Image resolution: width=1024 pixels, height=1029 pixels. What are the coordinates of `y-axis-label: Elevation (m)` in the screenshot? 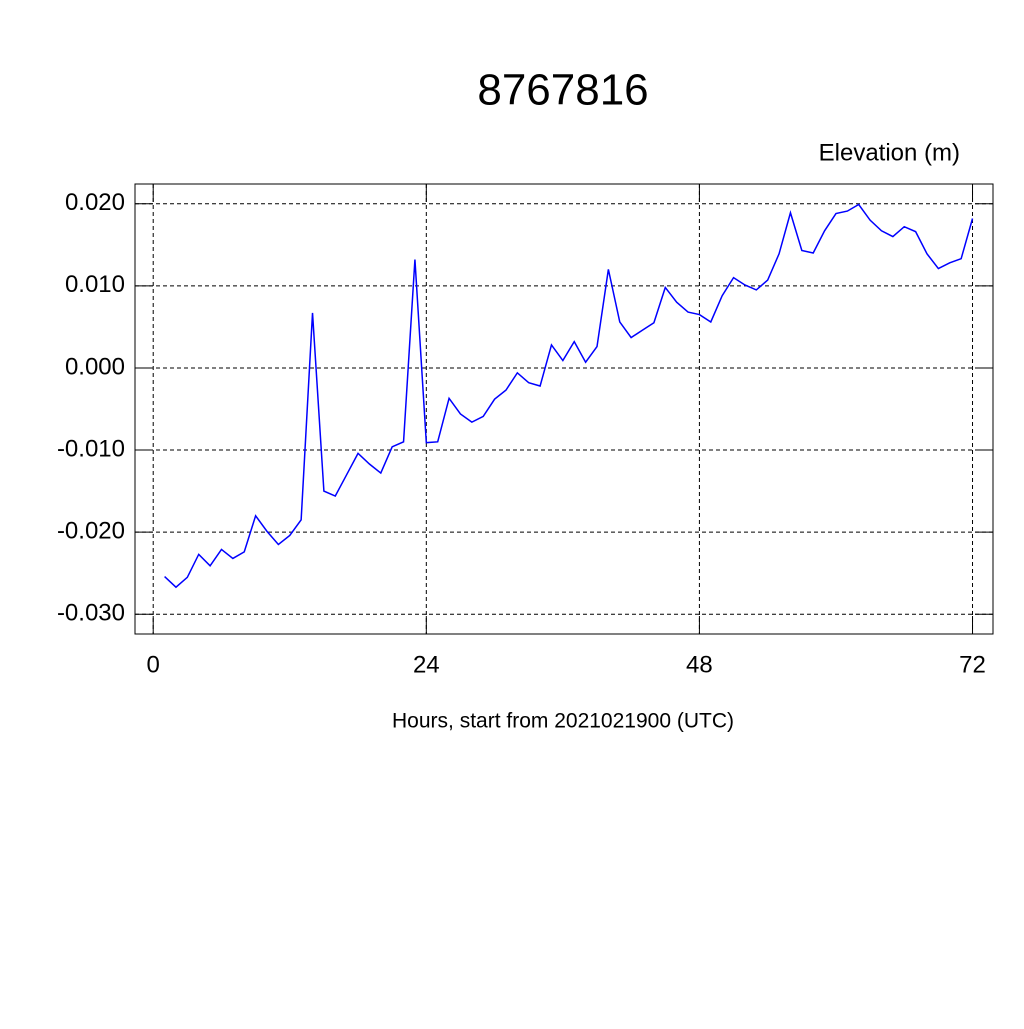 It's located at (889, 152).